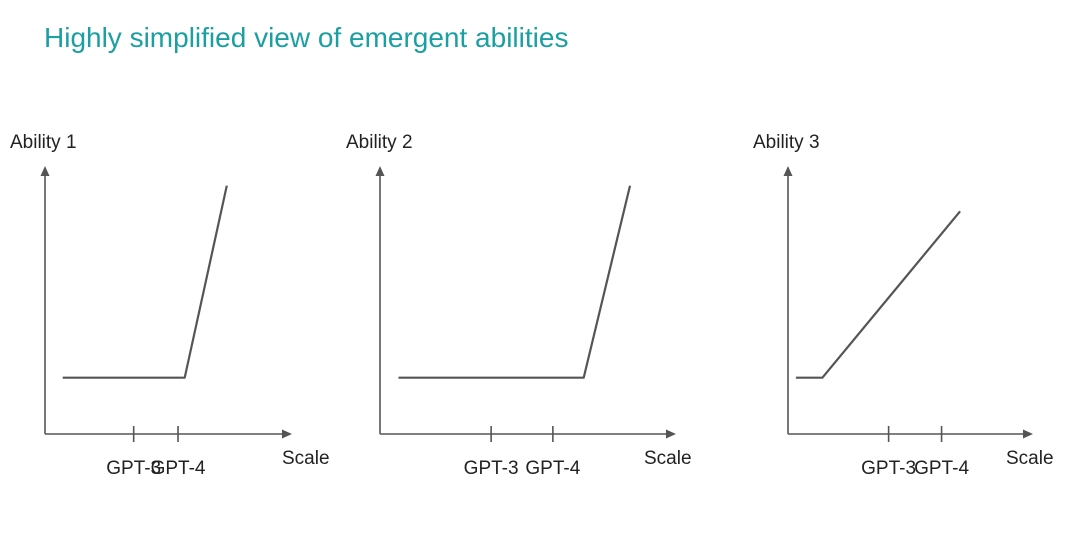  What do you see at coordinates (786, 142) in the screenshot?
I see `y-axis-label: Ability 3` at bounding box center [786, 142].